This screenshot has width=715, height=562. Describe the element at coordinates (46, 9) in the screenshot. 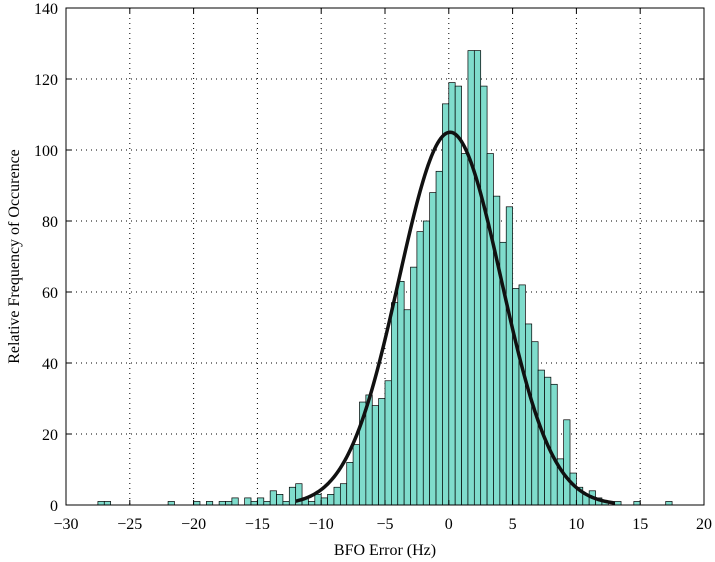

I see `y-tick-label: 140` at that location.